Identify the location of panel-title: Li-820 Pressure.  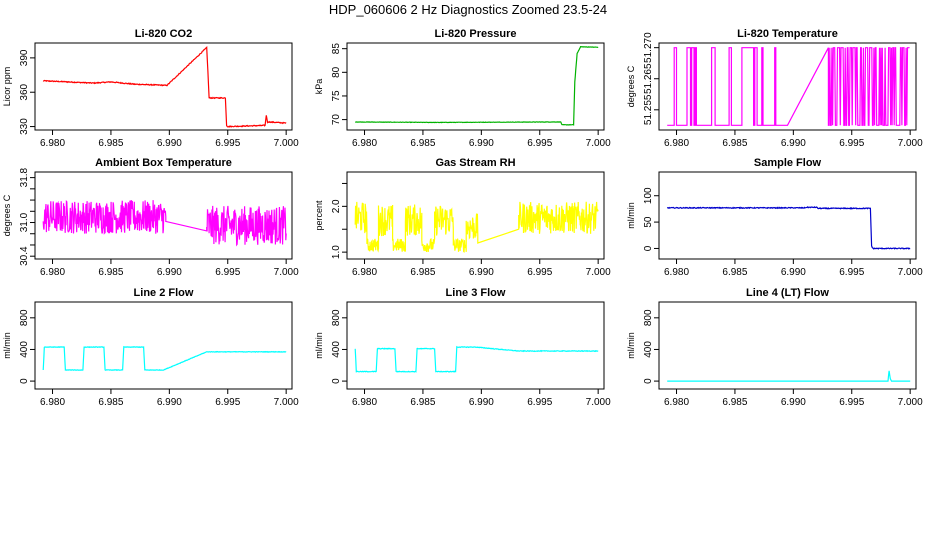
(476, 34).